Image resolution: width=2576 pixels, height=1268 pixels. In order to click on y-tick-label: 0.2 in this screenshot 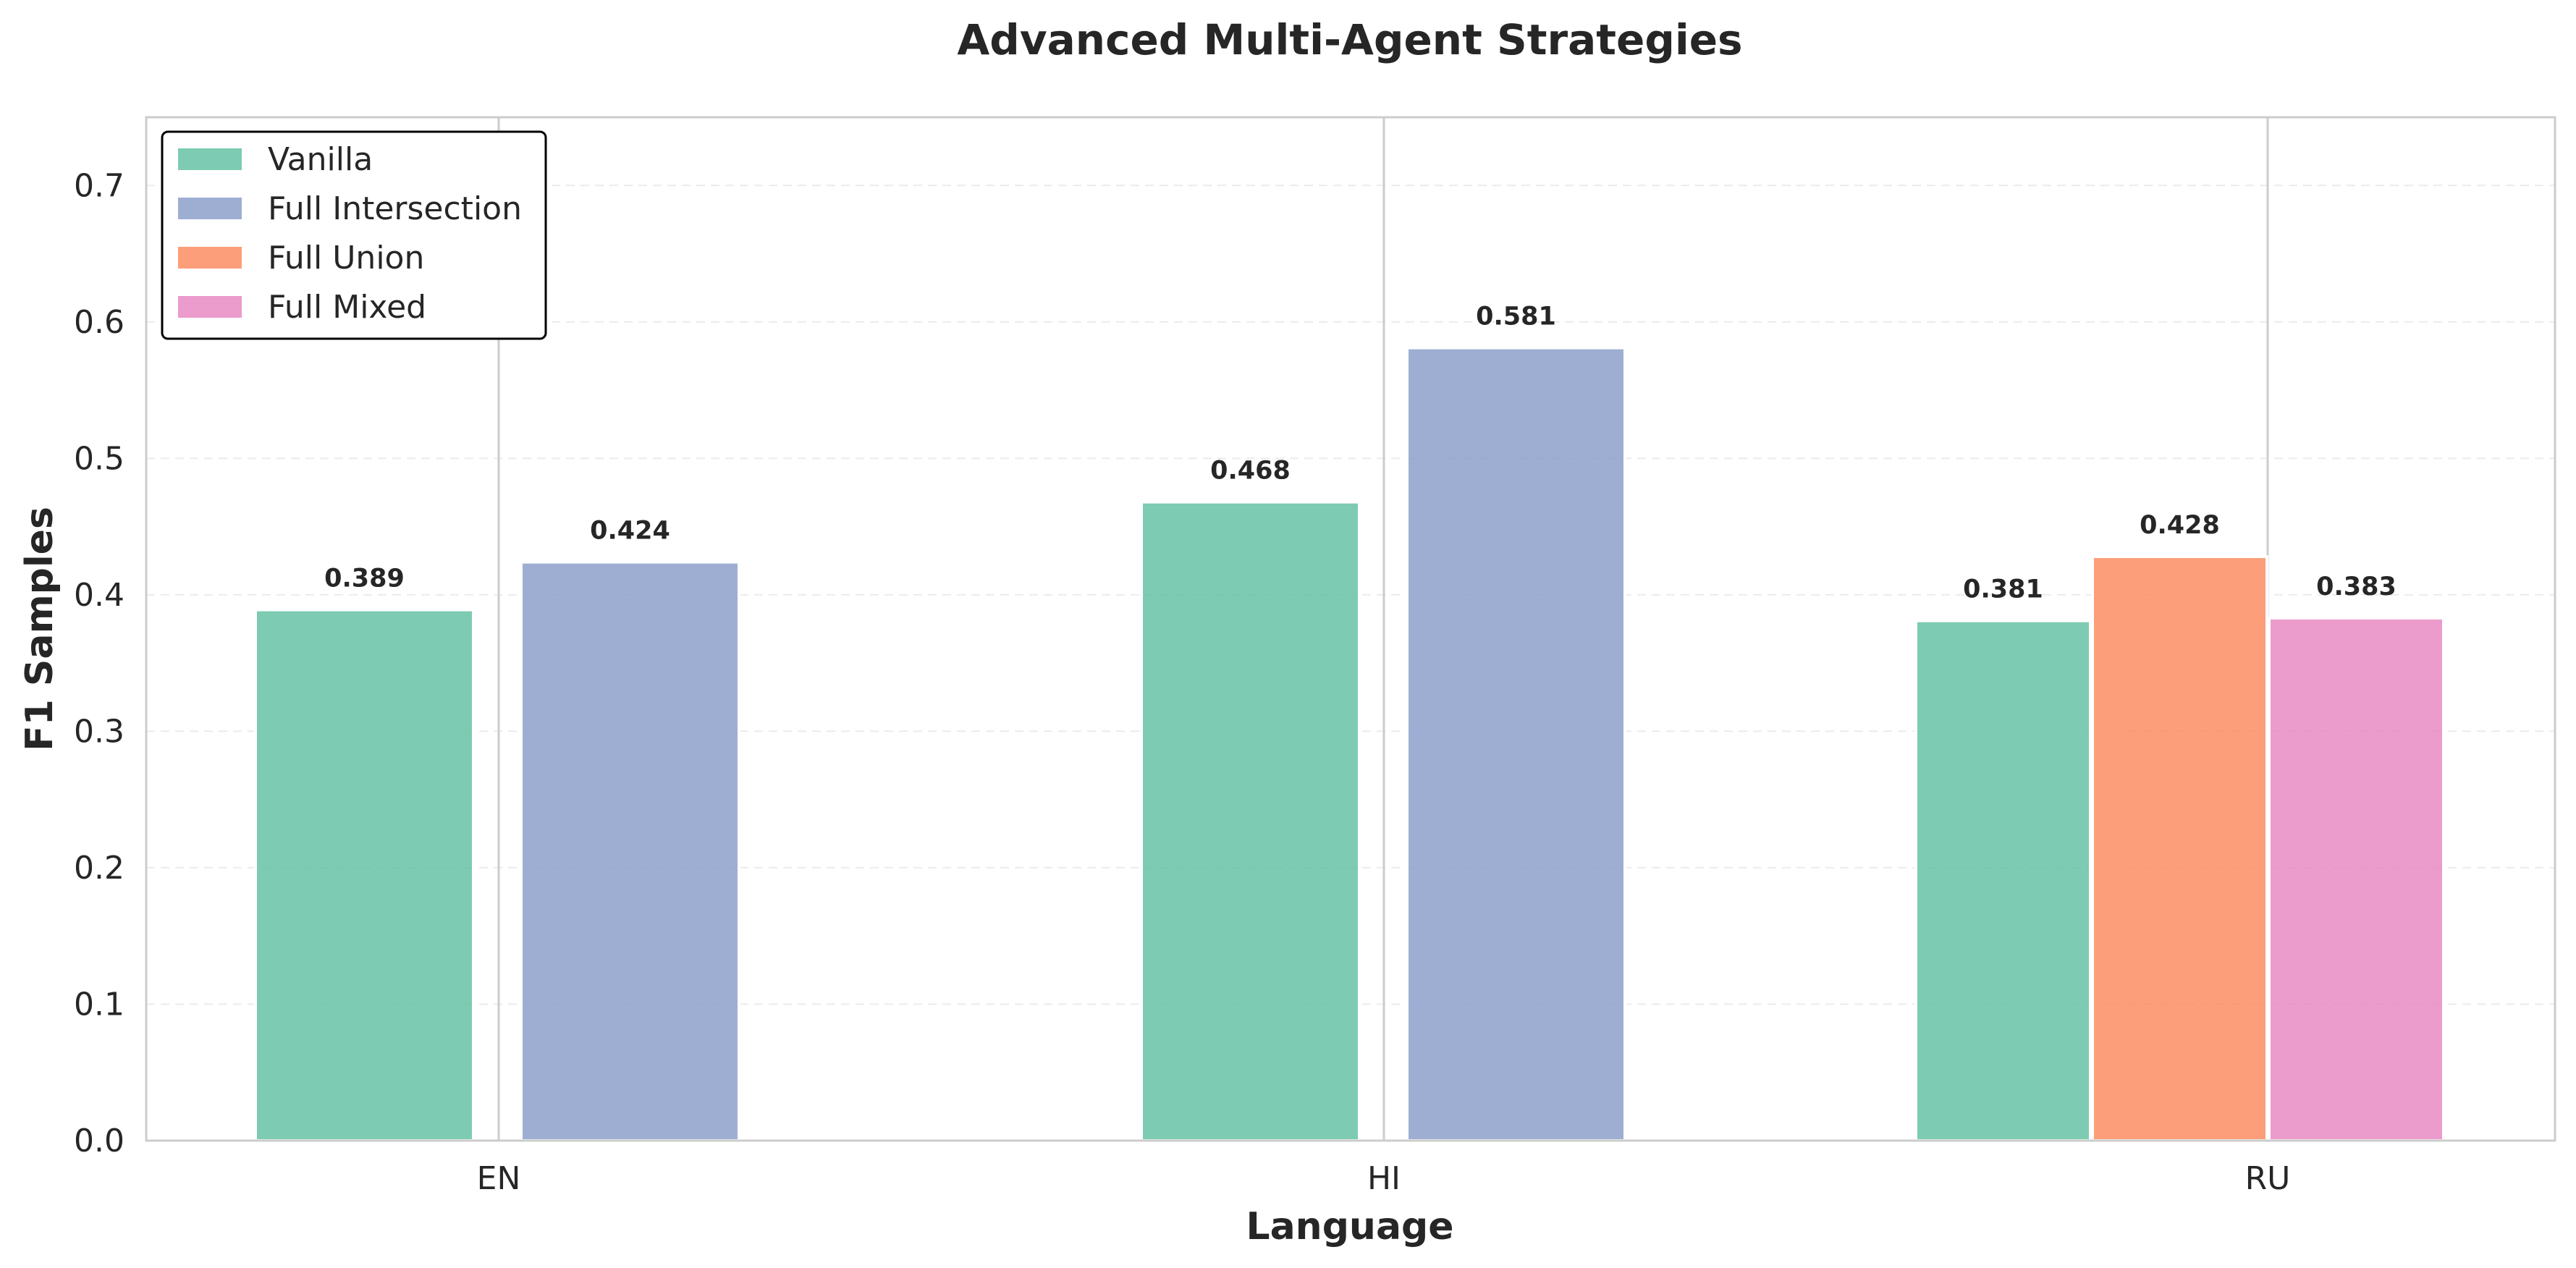, I will do `click(99, 869)`.